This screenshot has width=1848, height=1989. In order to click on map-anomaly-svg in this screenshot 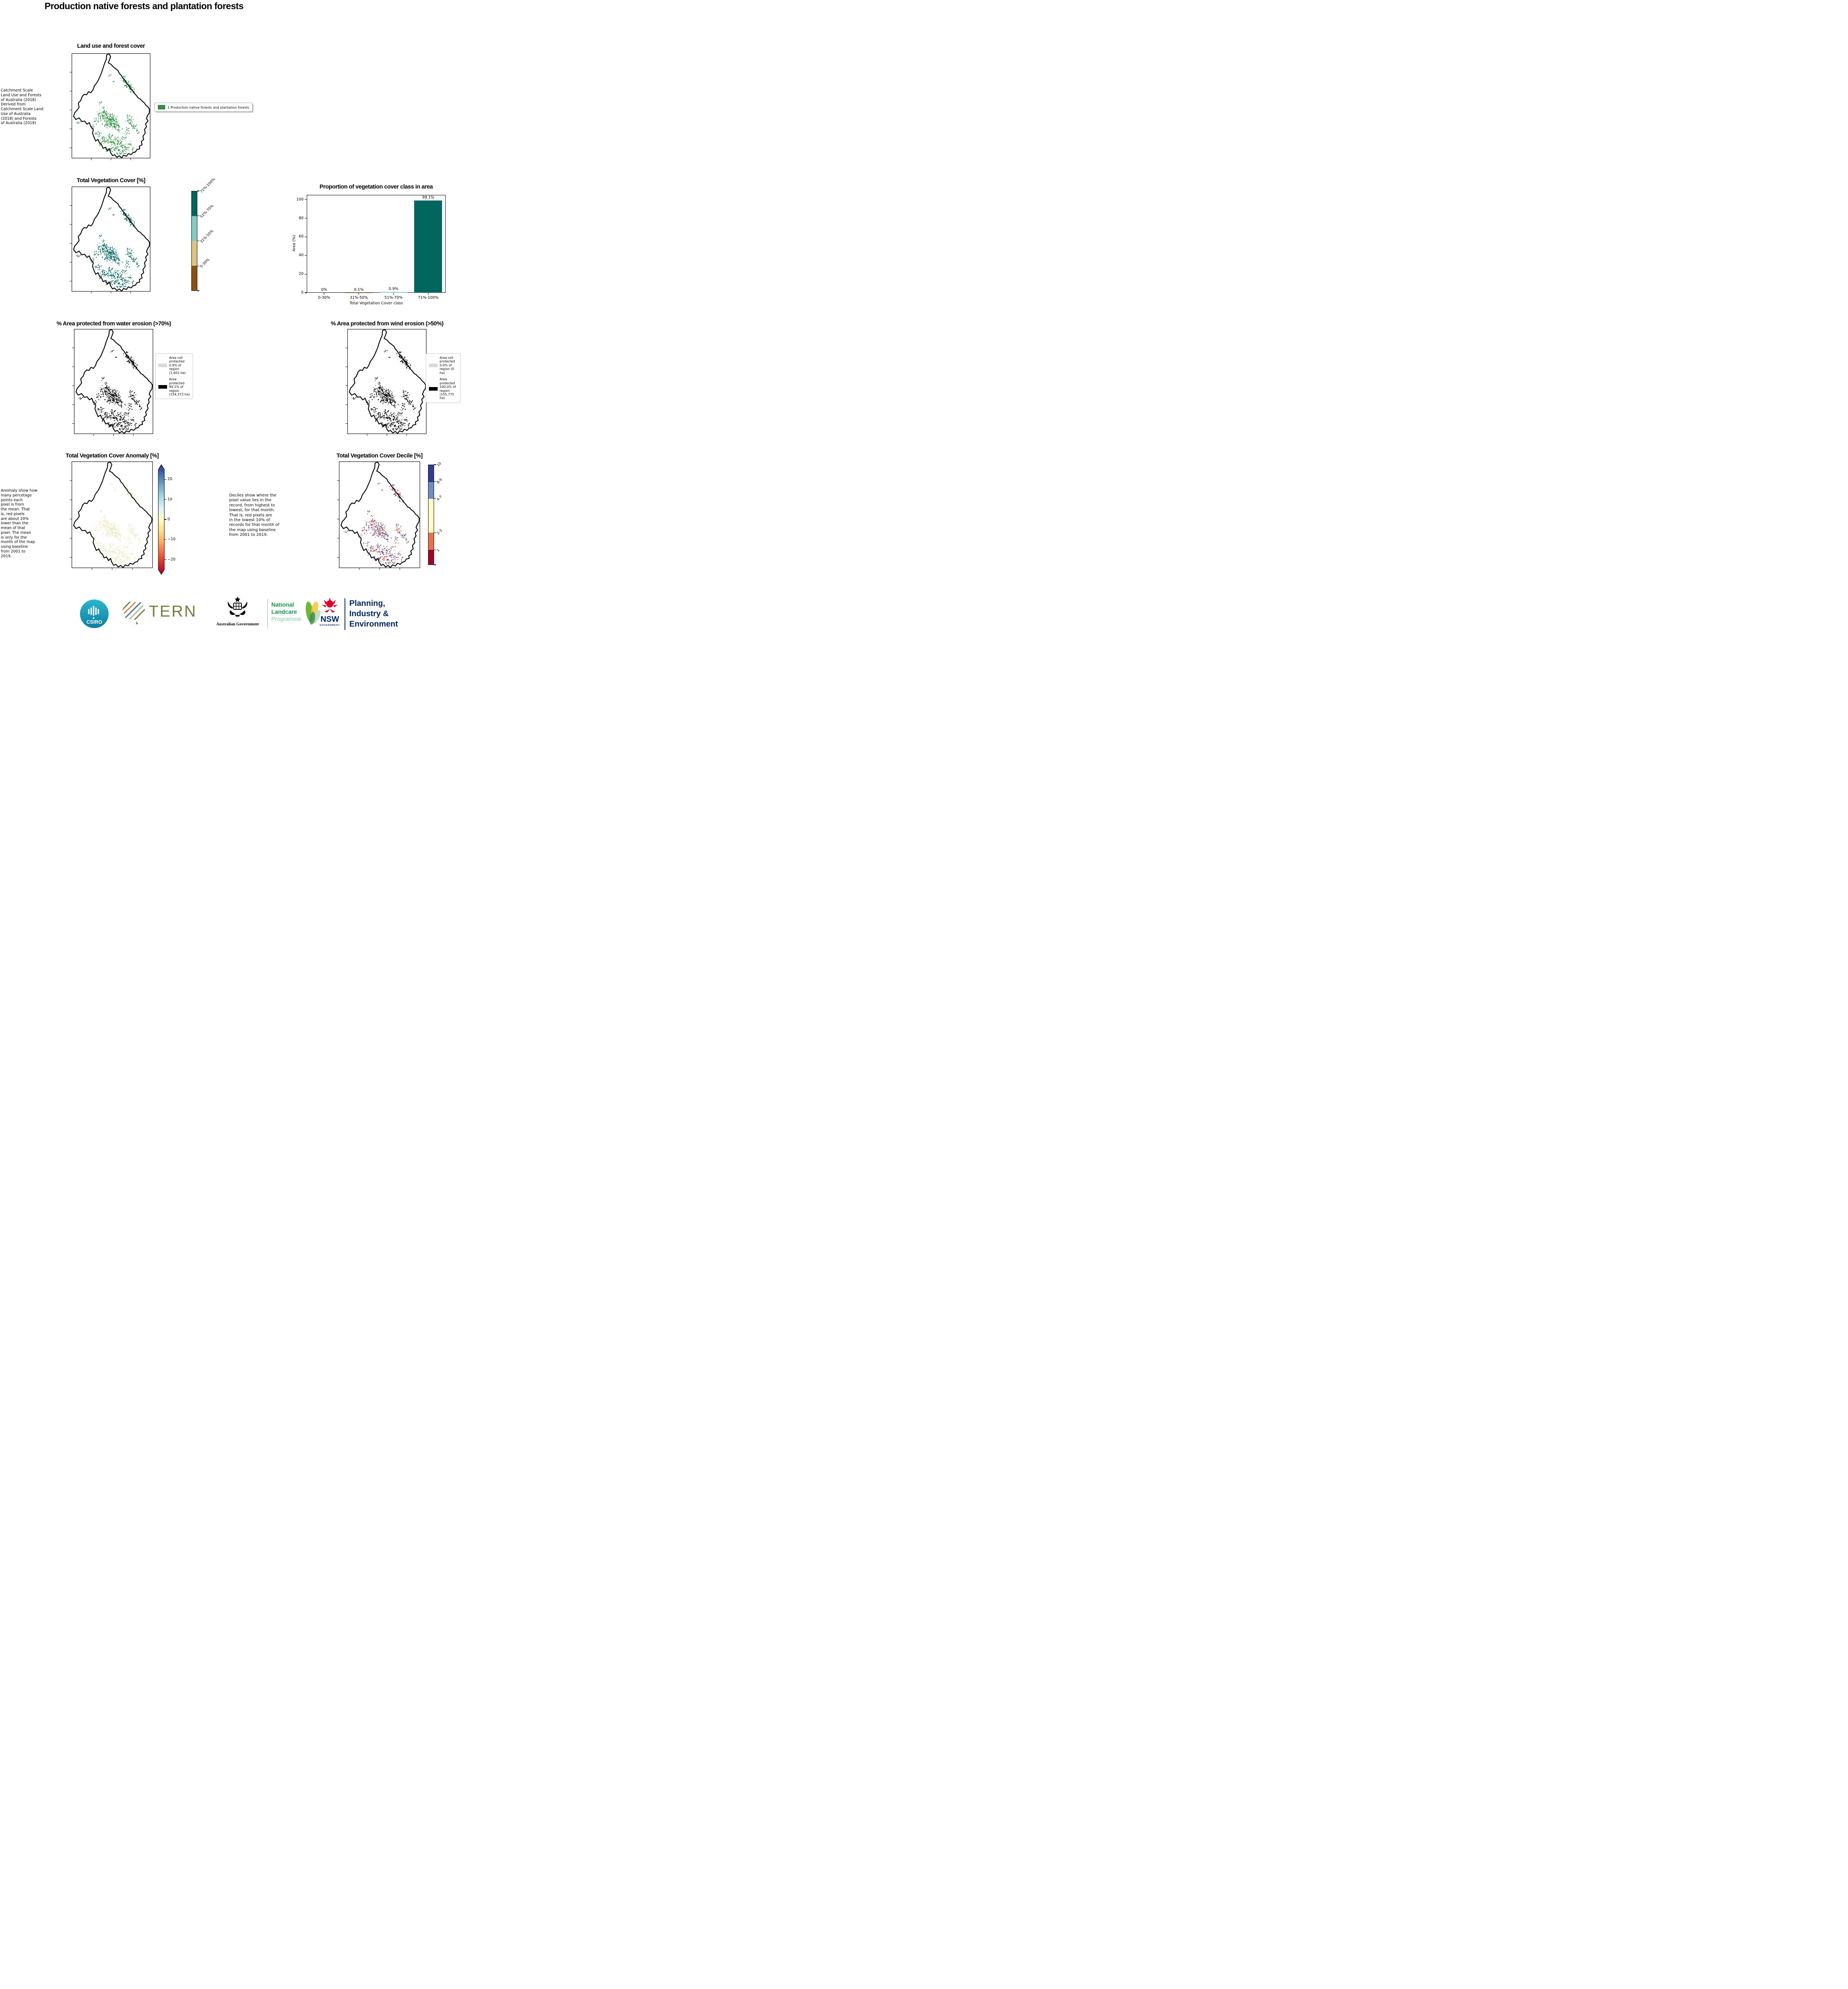, I will do `click(112, 515)`.